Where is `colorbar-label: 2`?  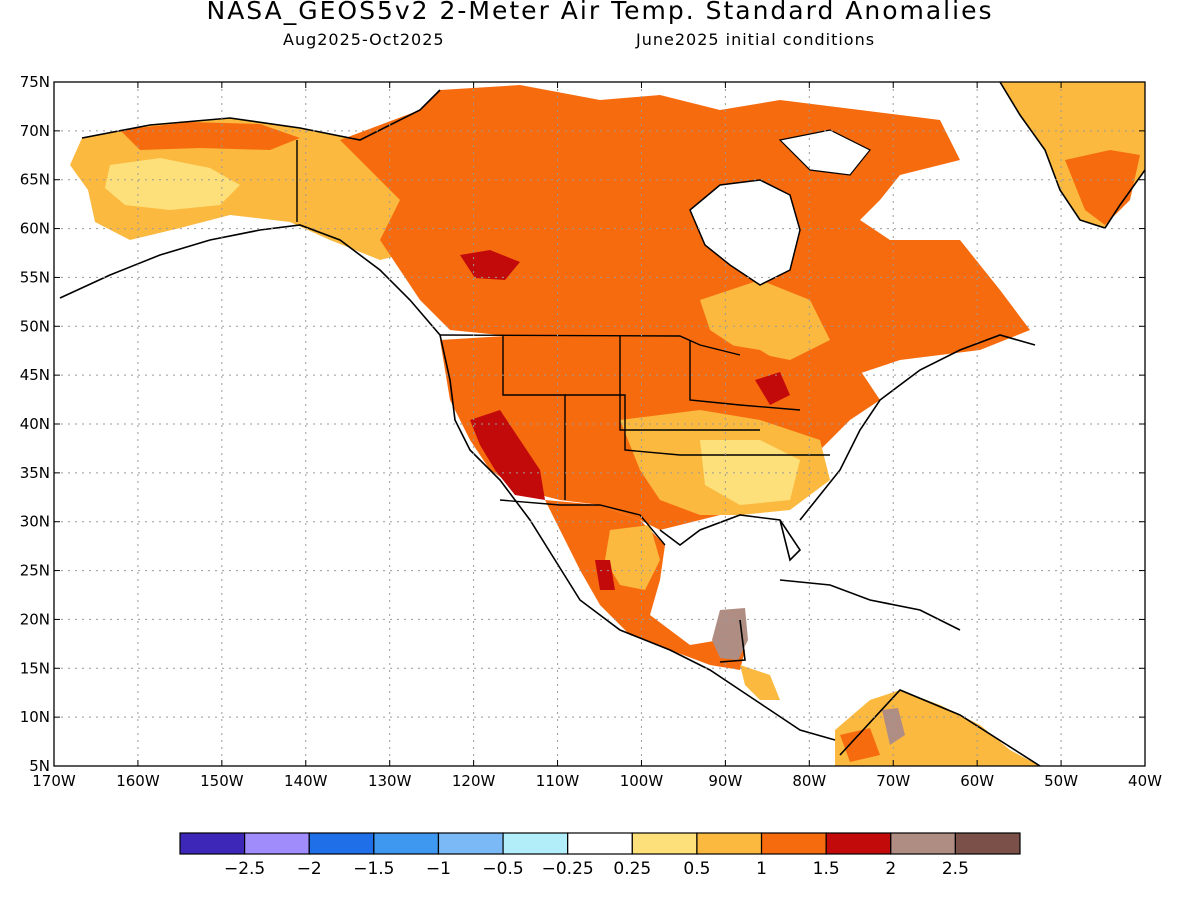 colorbar-label: 2 is located at coordinates (890, 869).